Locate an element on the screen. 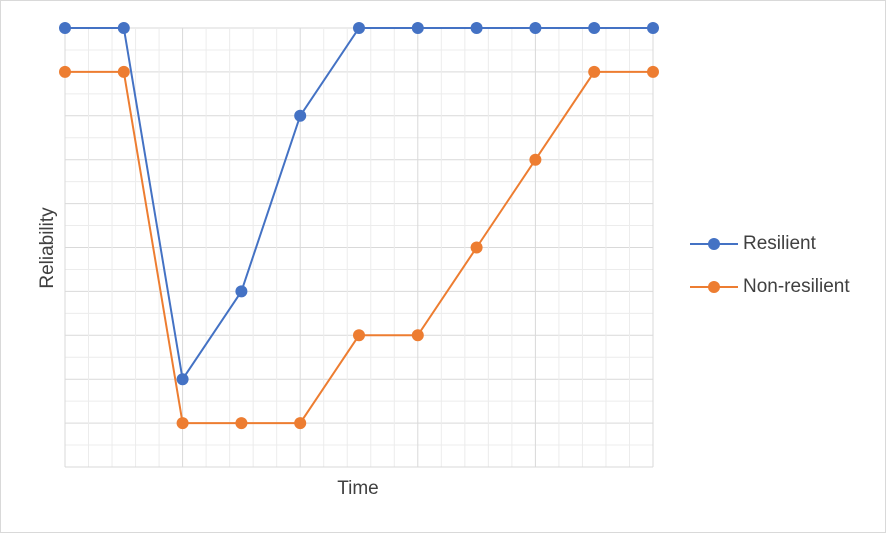 This screenshot has width=886, height=533. legend-label: Resilient is located at coordinates (780, 243).